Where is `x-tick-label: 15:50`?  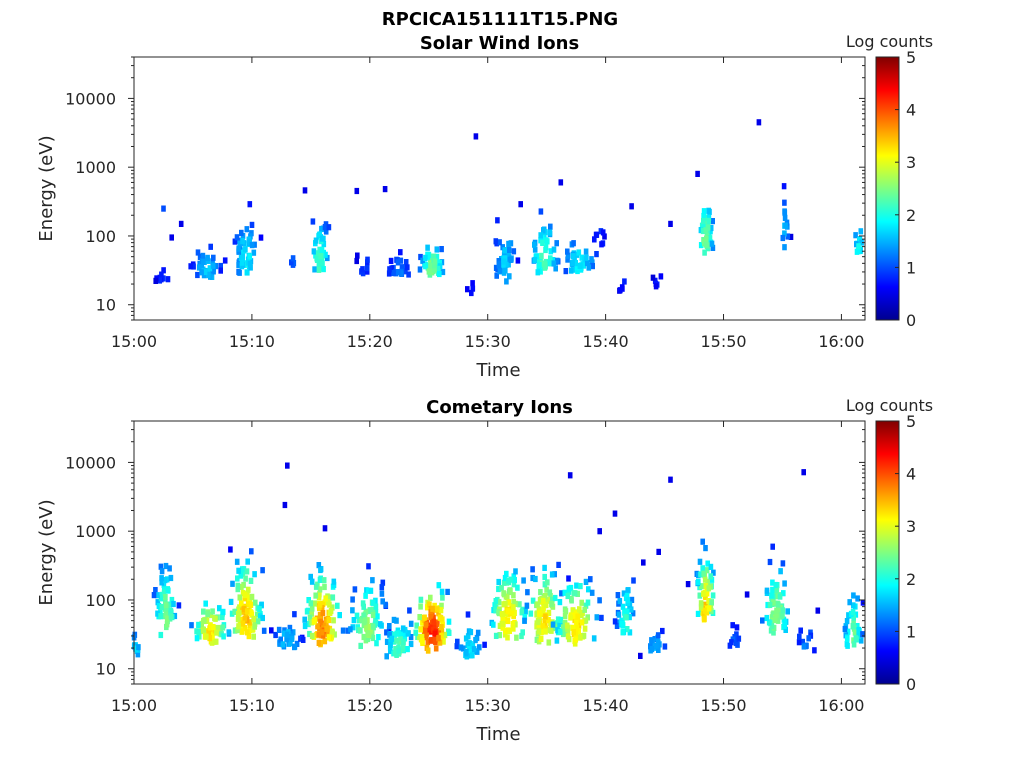 x-tick-label: 15:50 is located at coordinates (723, 341).